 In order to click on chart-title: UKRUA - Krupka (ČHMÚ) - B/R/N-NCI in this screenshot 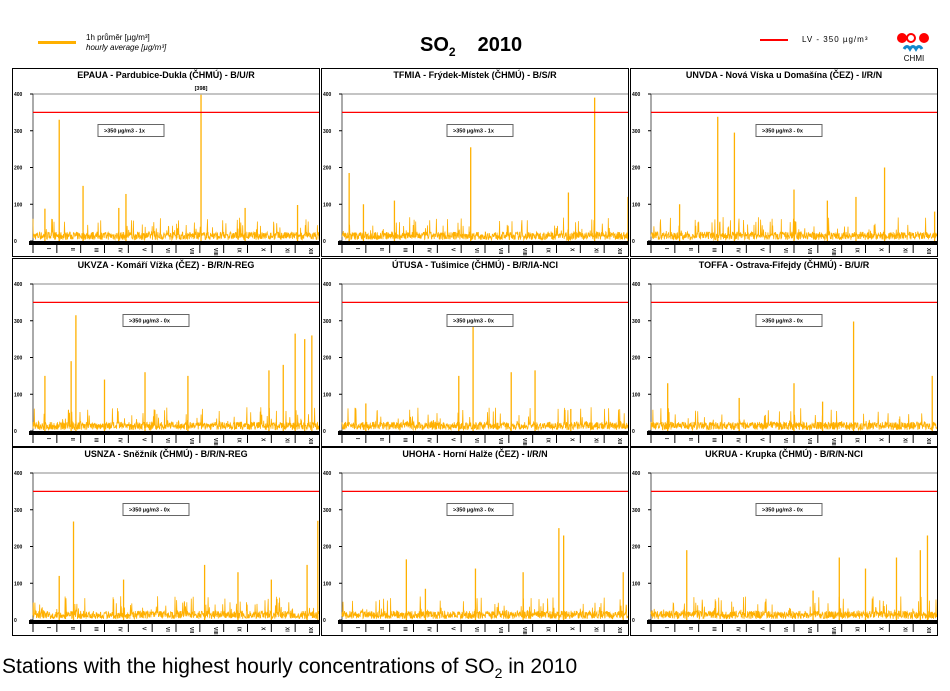, I will do `click(784, 454)`.